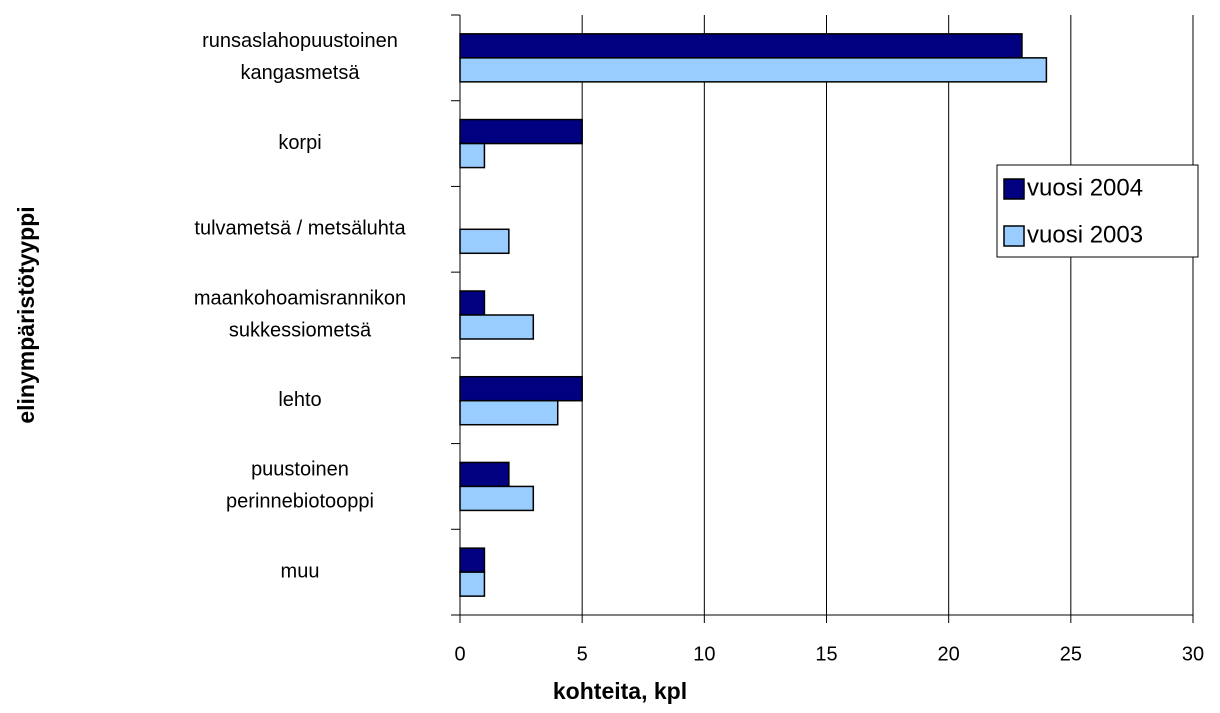  Describe the element at coordinates (300, 330) in the screenshot. I see `y-tick-label: sukkessiometsä` at that location.